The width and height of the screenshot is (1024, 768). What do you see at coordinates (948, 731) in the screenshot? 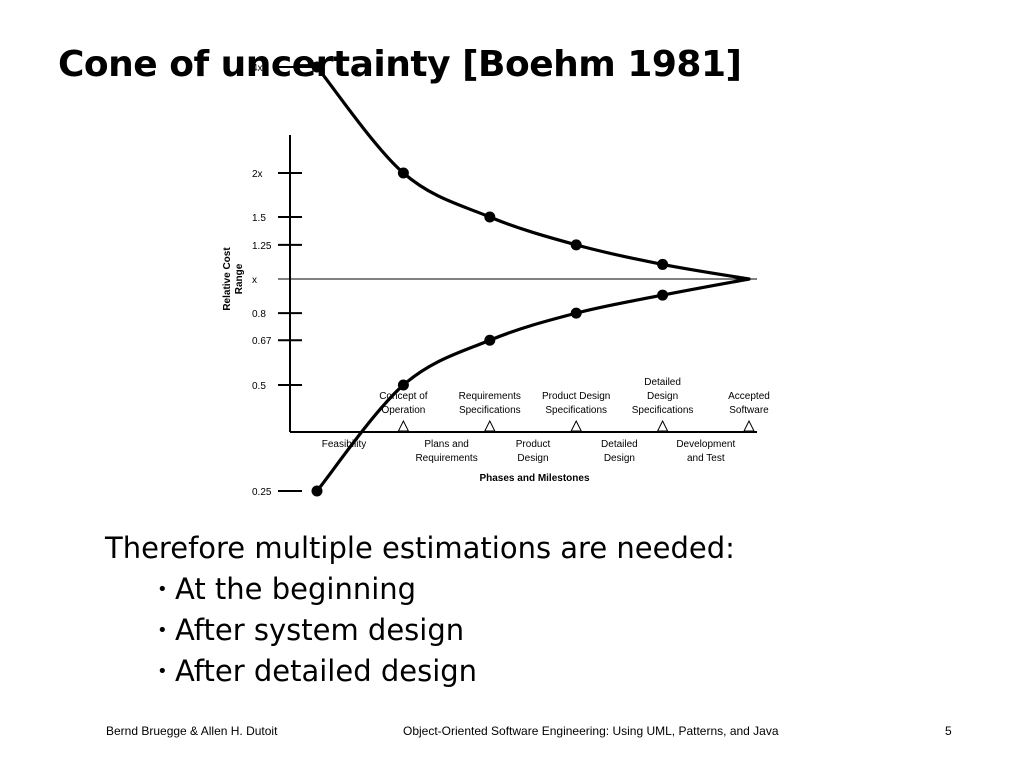
I see `page-number: 5` at bounding box center [948, 731].